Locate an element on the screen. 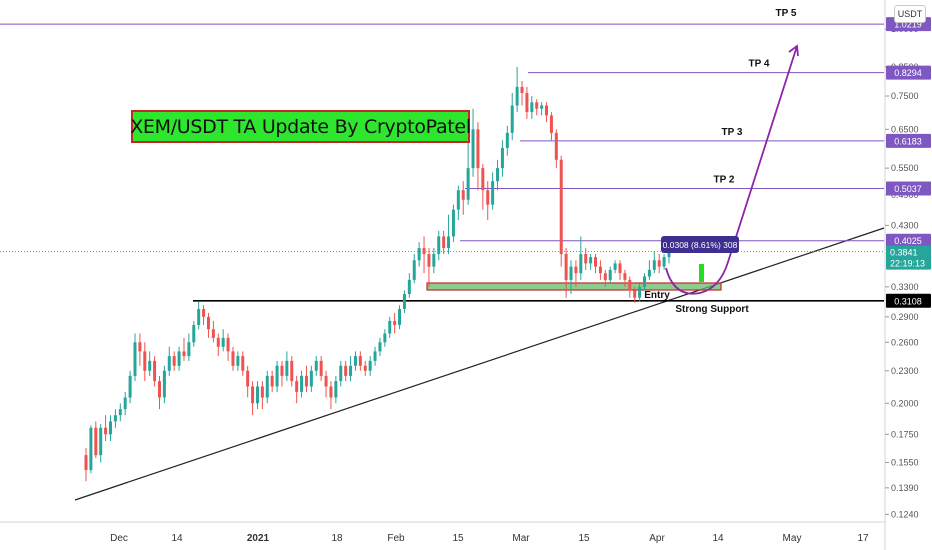 This screenshot has width=932, height=550. level-price-label: 0.5037 is located at coordinates (908, 189).